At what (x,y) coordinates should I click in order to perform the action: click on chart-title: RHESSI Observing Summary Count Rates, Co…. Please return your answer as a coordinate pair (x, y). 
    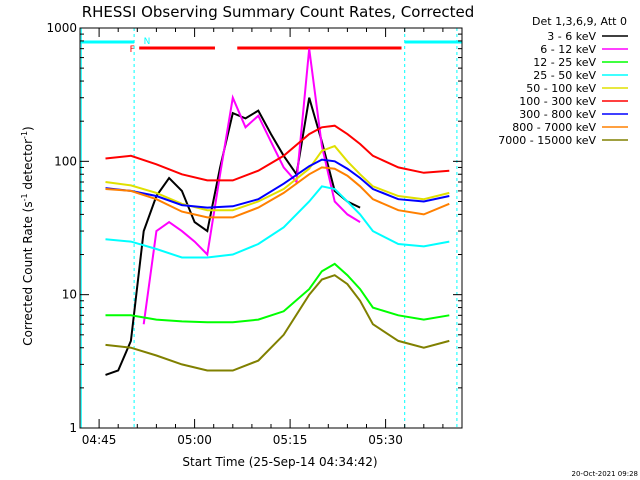
    Looking at the image, I should click on (278, 12).